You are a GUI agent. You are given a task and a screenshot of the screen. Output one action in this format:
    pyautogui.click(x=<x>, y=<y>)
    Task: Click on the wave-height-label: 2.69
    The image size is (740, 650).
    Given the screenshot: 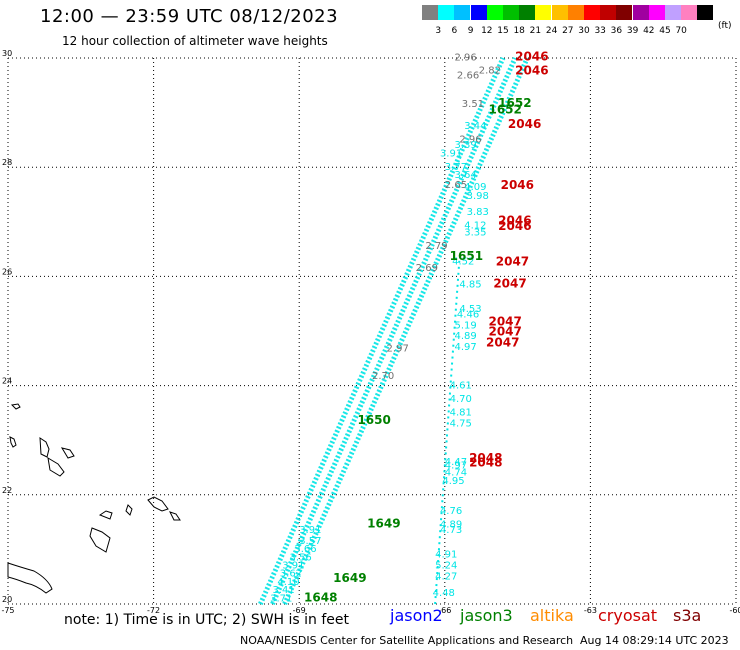 What is the action you would take?
    pyautogui.click(x=427, y=268)
    